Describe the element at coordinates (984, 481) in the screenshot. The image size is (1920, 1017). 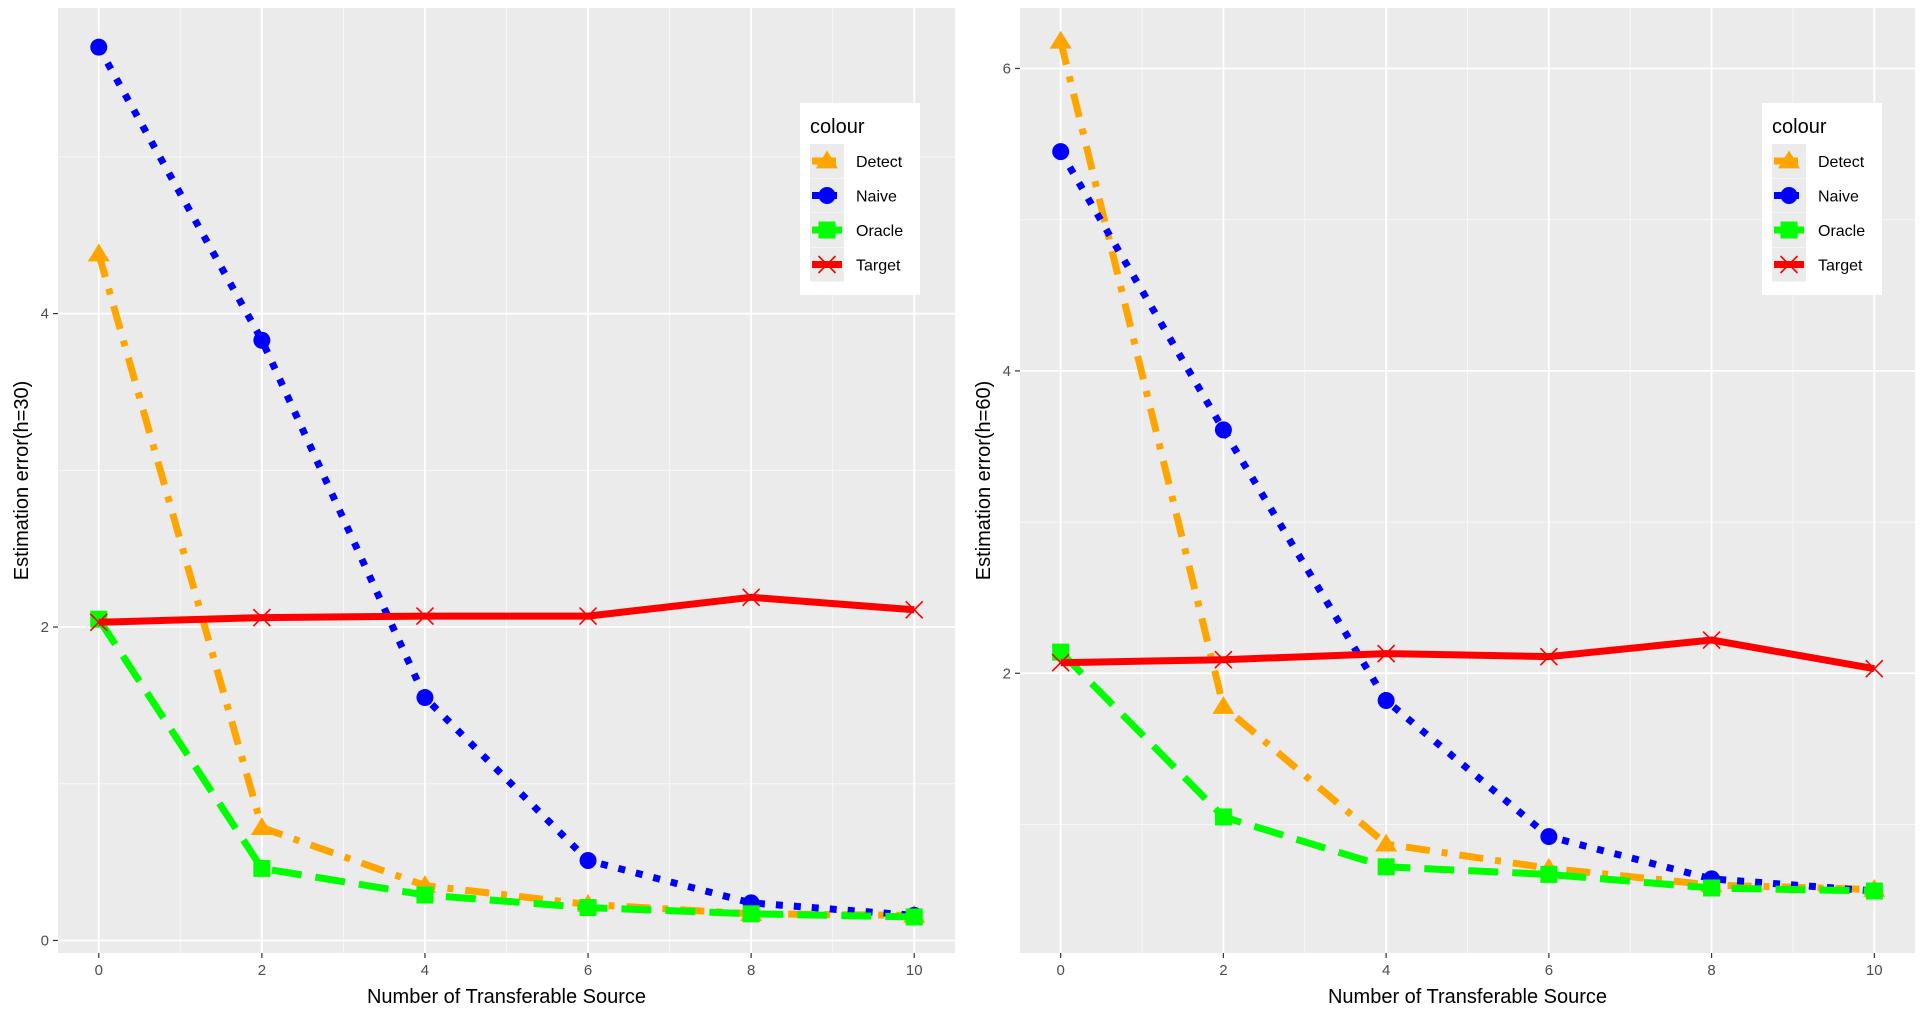
I see `y-axis-title: Estimation error(h=60)` at that location.